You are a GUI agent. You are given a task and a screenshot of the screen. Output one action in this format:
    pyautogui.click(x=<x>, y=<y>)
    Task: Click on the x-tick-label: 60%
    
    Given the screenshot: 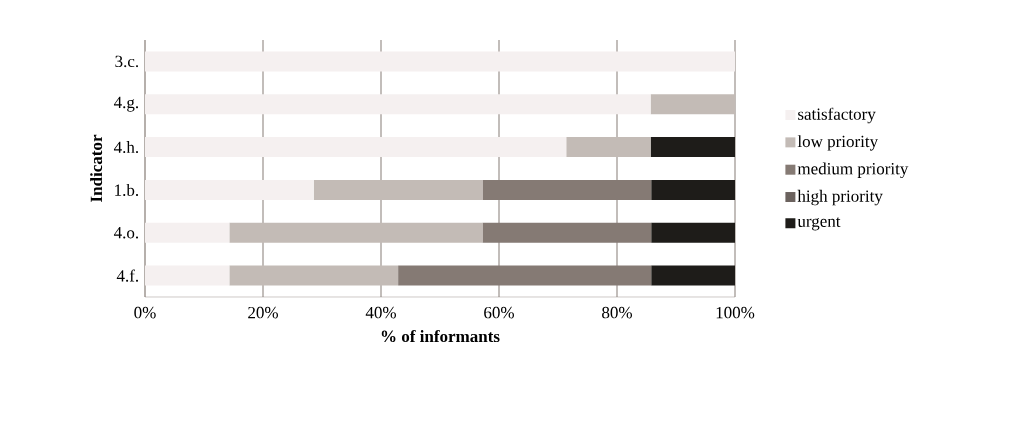 What is the action you would take?
    pyautogui.click(x=499, y=312)
    